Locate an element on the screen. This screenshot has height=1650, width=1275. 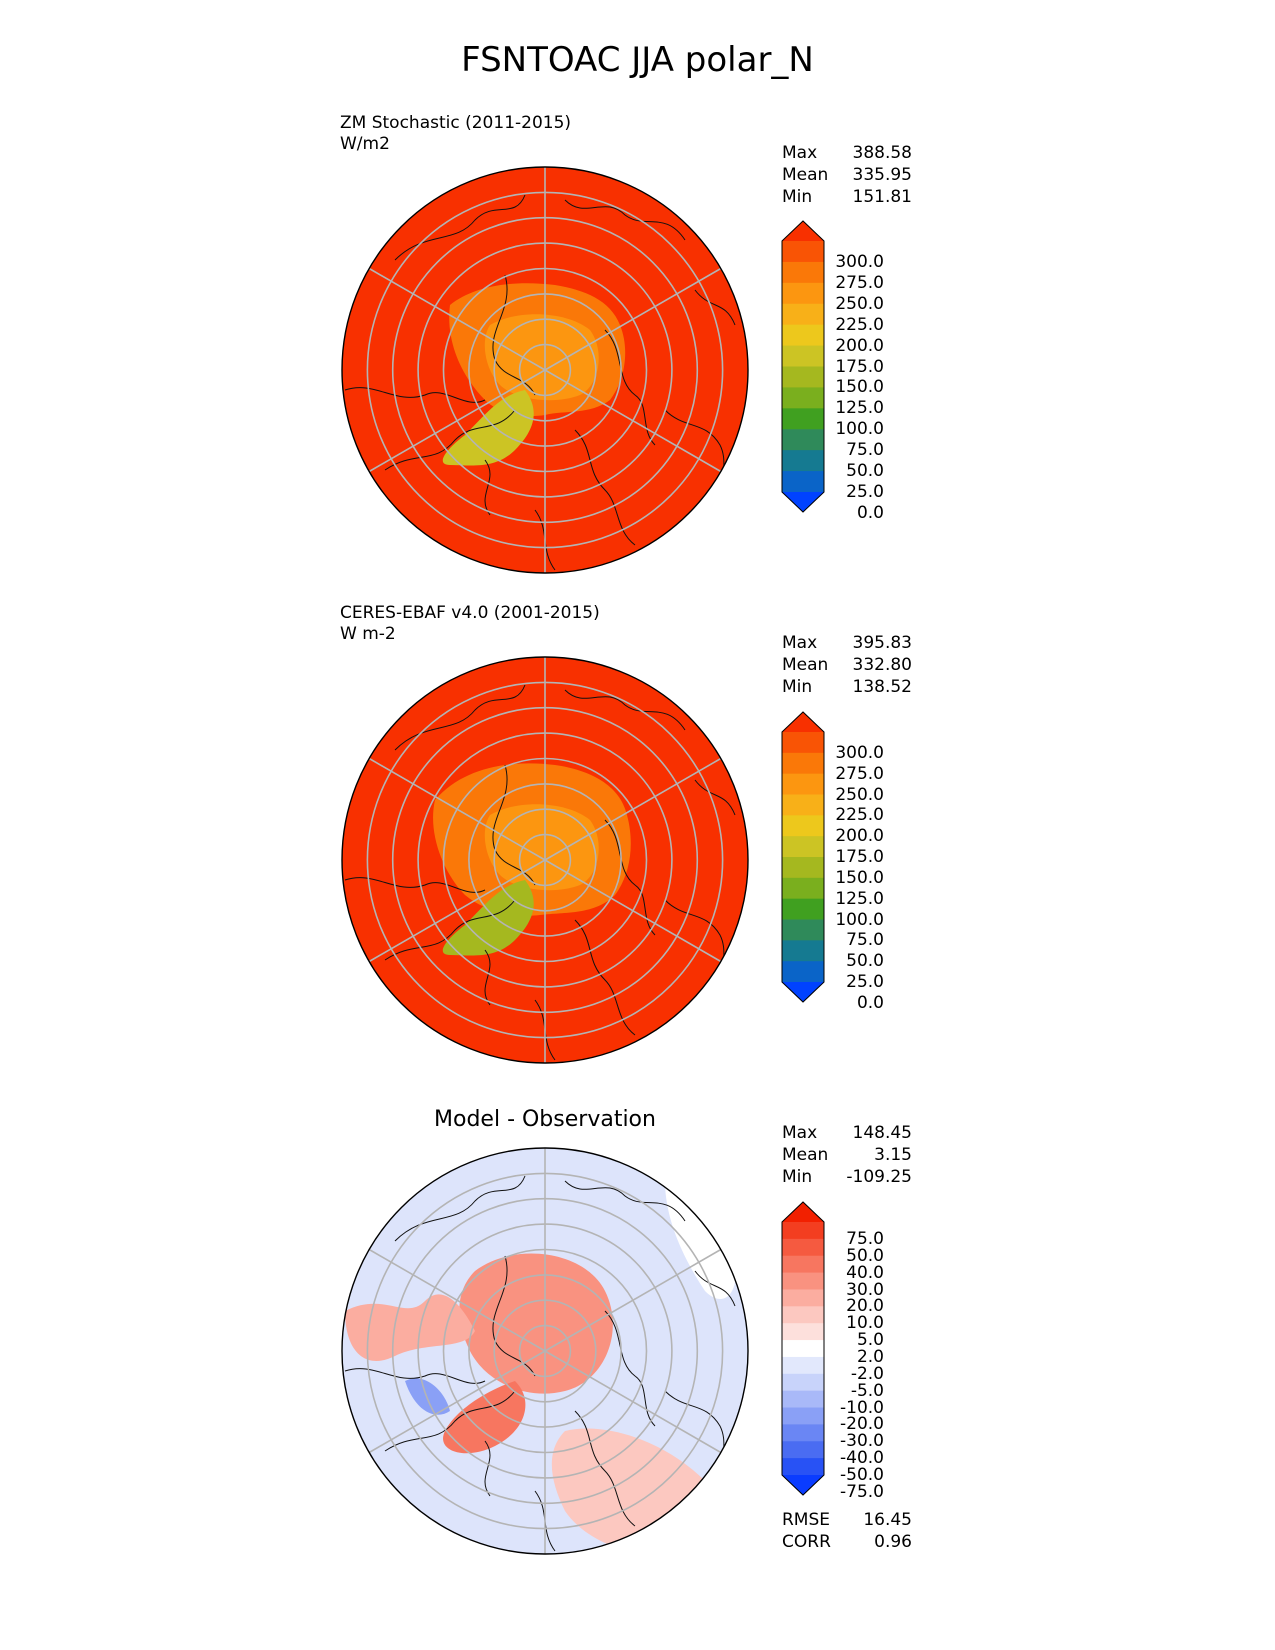
figure-title: FSNTOAC JJA polar_N is located at coordinates (637, 60).